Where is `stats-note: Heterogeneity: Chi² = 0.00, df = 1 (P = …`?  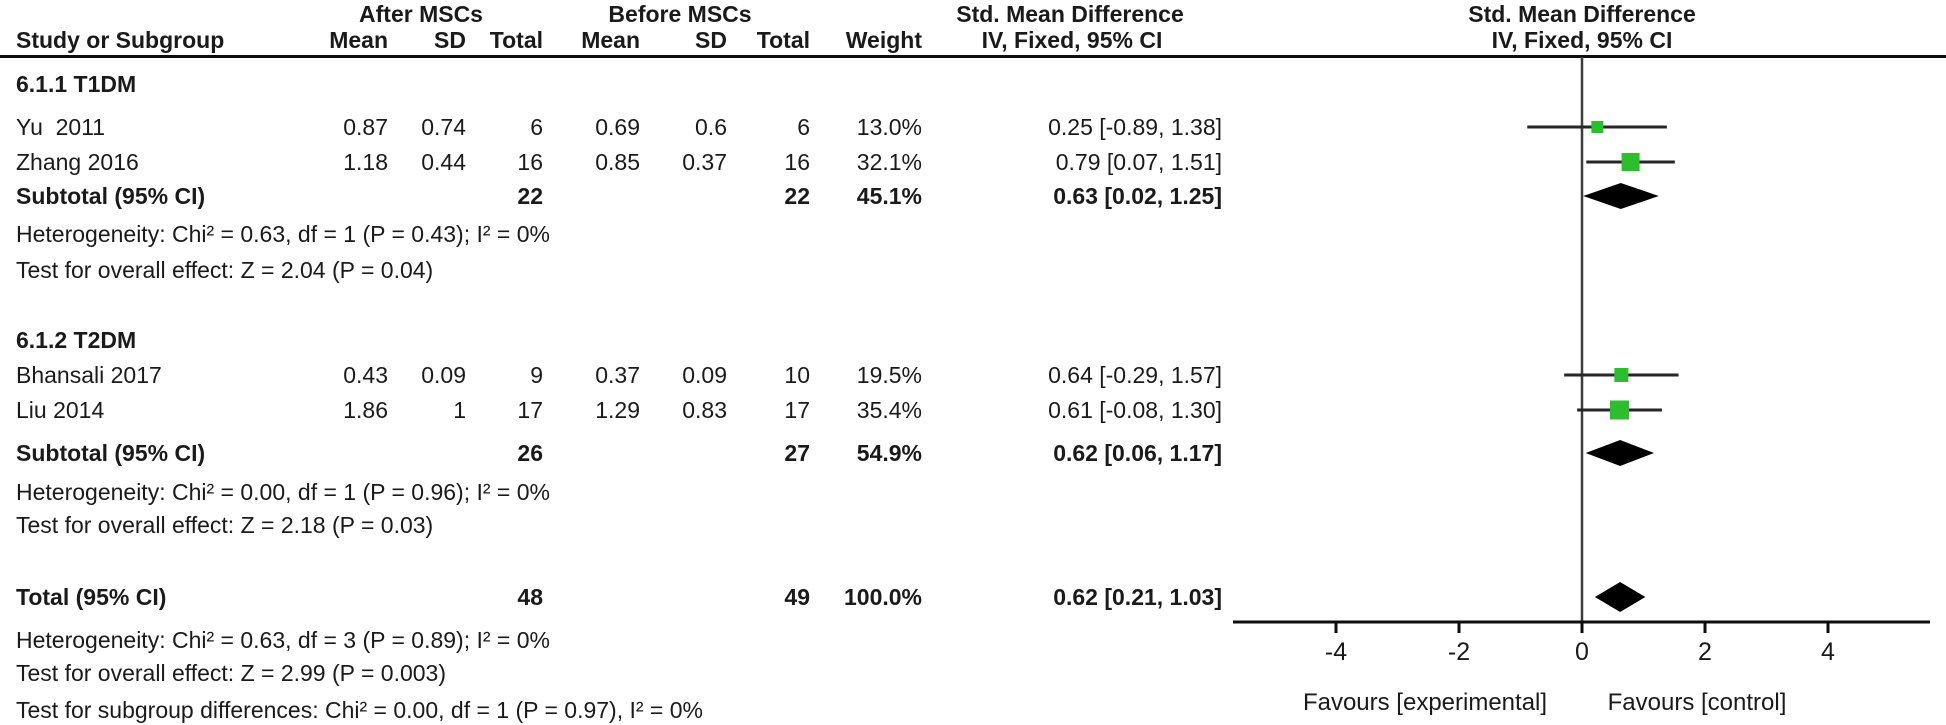
stats-note: Heterogeneity: Chi² = 0.00, df = 1 (P = … is located at coordinates (283, 492).